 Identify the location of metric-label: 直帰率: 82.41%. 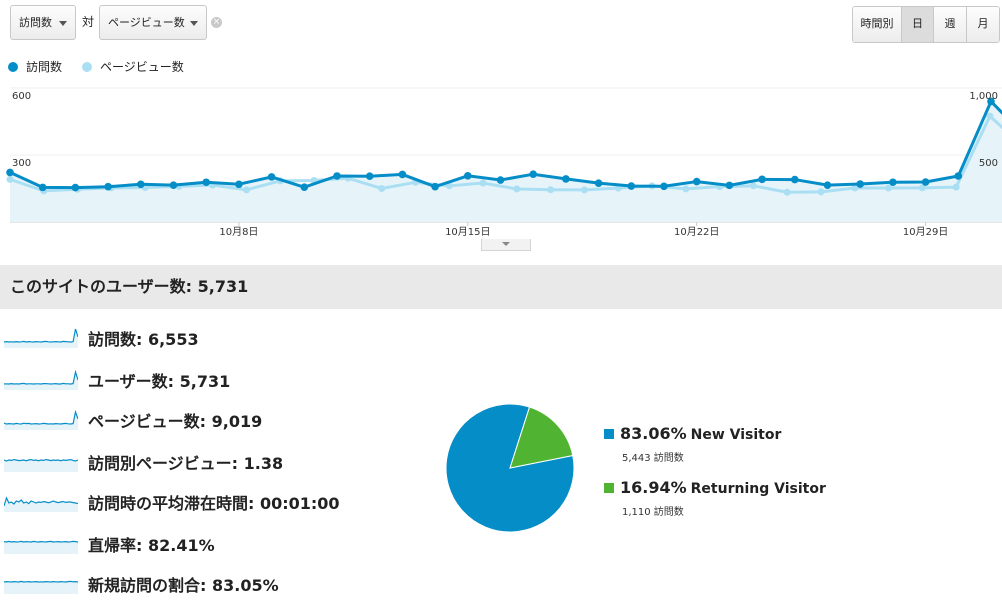
(151, 545).